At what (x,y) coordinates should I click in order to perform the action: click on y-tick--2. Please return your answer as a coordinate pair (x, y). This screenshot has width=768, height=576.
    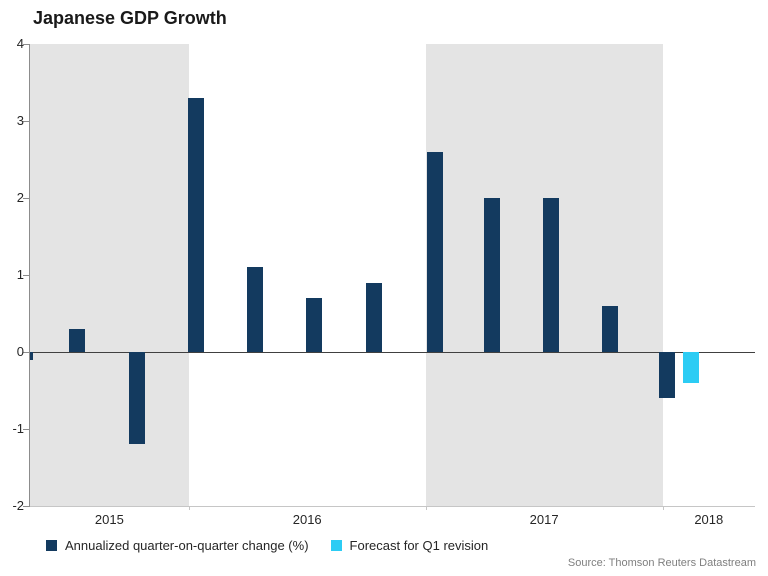
    Looking at the image, I should click on (26, 506).